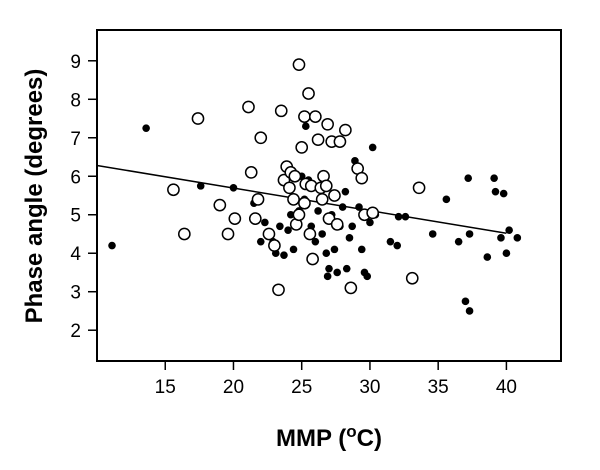 This screenshot has width=600, height=470. What do you see at coordinates (75, 331) in the screenshot?
I see `y-tick-label: 2` at bounding box center [75, 331].